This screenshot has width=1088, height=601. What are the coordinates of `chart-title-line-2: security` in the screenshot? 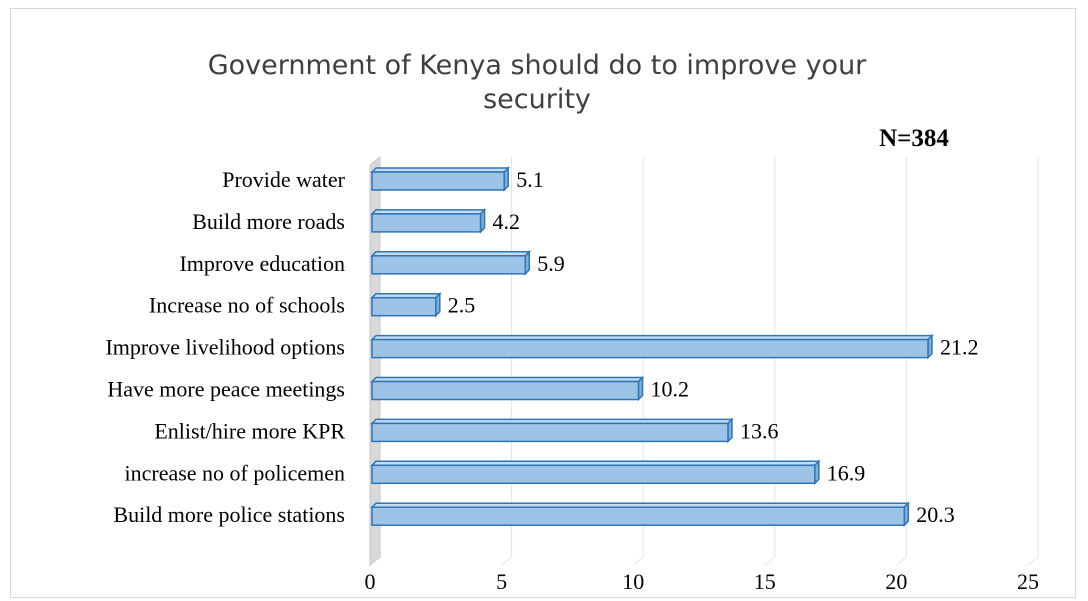 It's located at (537, 99).